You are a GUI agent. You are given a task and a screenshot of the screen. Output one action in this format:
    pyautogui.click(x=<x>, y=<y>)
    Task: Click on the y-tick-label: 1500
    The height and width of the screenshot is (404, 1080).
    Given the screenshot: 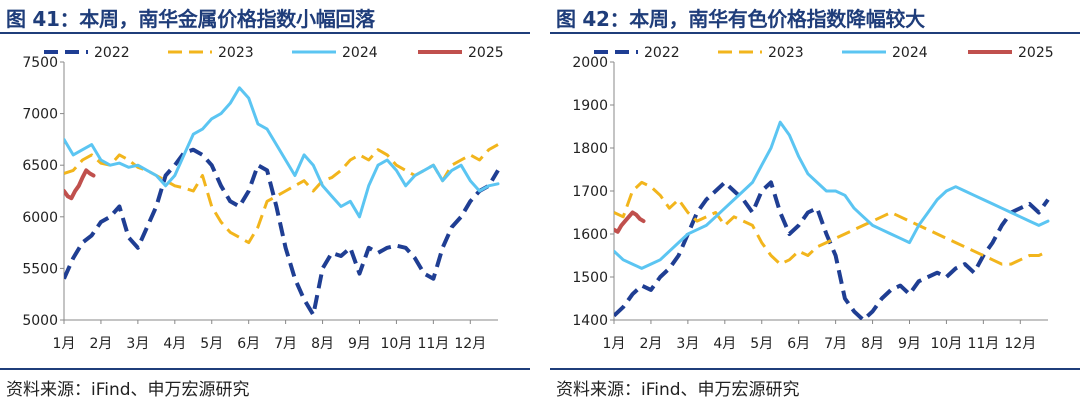 What is the action you would take?
    pyautogui.click(x=590, y=278)
    